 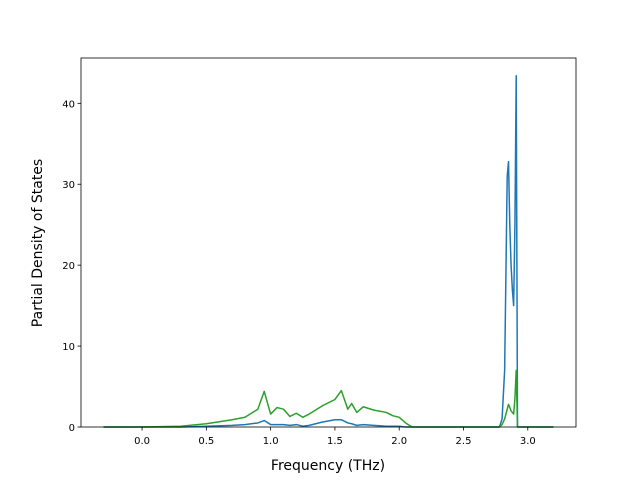 I want to click on y-axis-title: Partial Density of States, so click(x=38, y=243).